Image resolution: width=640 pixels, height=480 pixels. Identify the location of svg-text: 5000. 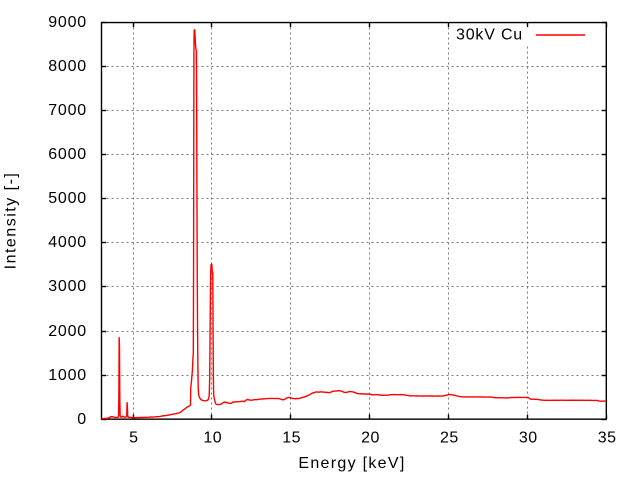
(67, 198).